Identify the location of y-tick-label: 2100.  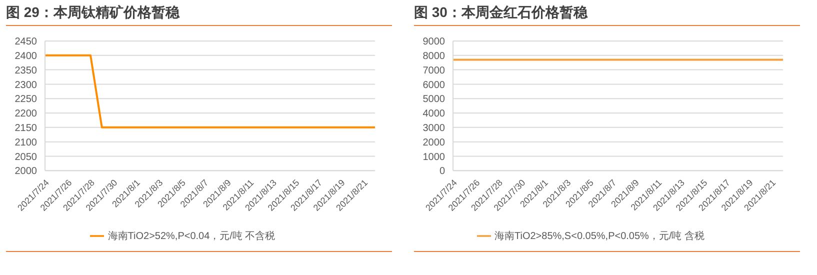
(26, 142).